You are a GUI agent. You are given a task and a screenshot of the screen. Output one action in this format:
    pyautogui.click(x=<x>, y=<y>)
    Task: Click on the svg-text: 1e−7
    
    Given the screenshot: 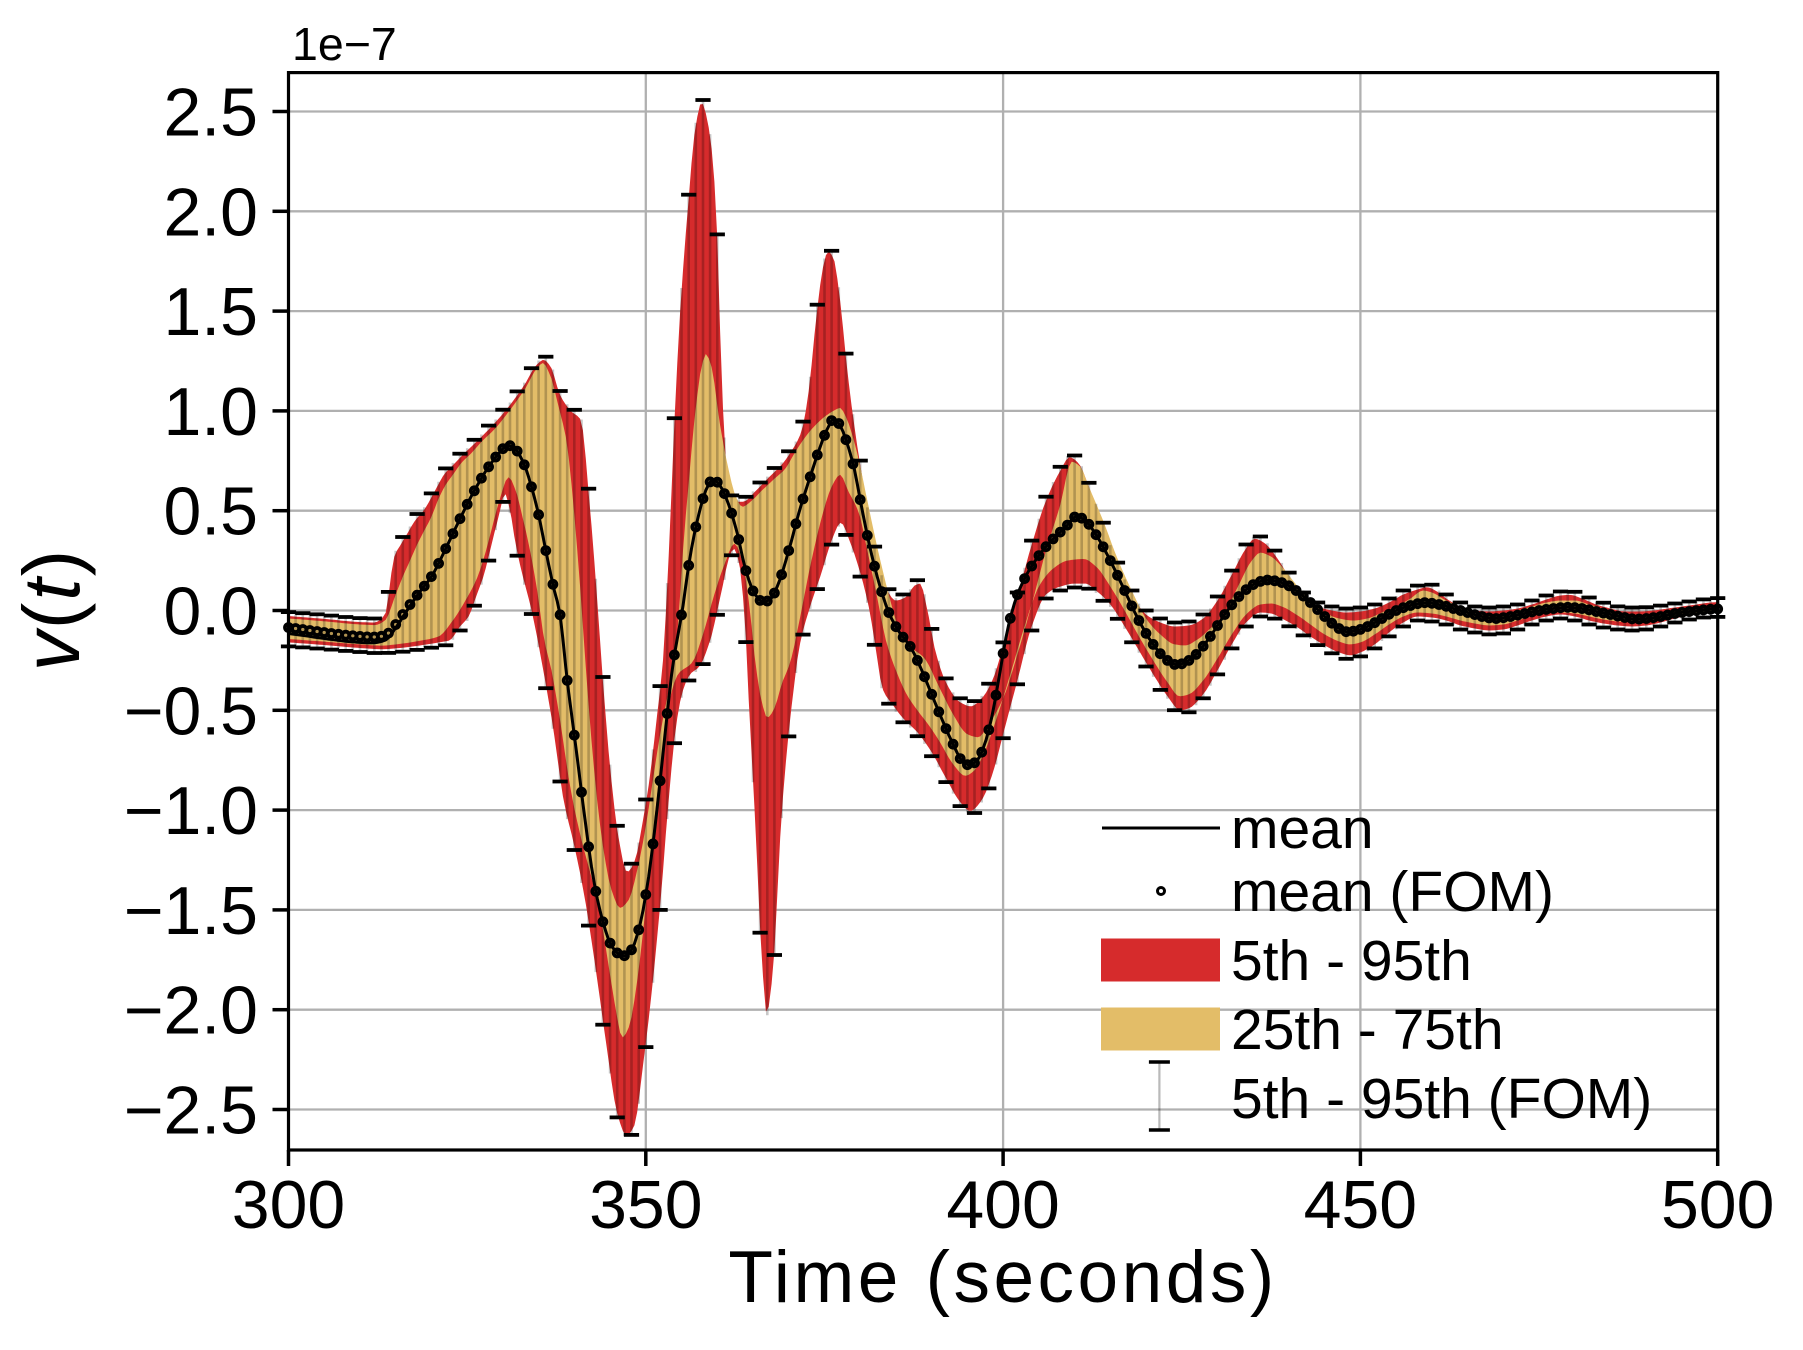 What is the action you would take?
    pyautogui.click(x=344, y=44)
    